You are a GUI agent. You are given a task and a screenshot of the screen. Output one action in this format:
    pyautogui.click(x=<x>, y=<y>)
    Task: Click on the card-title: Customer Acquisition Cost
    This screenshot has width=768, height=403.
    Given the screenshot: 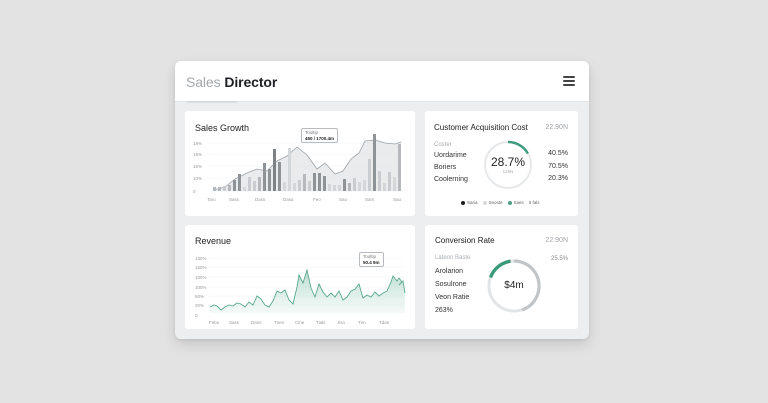 What is the action you would take?
    pyautogui.click(x=481, y=127)
    